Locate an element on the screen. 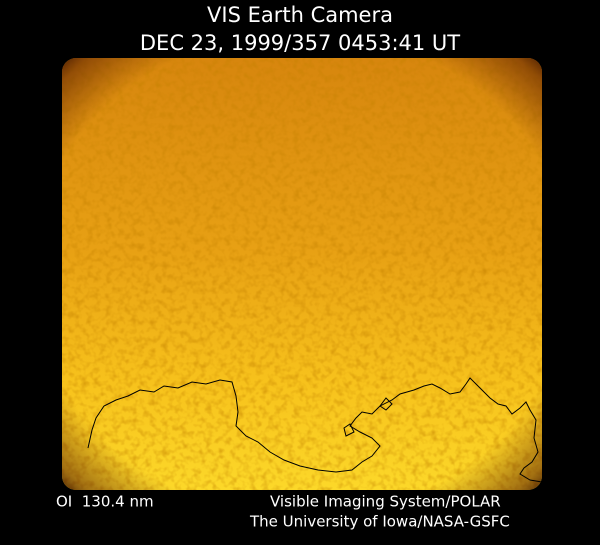 Image resolution: width=600 pixels, height=545 pixels. coastline is located at coordinates (314, 430).